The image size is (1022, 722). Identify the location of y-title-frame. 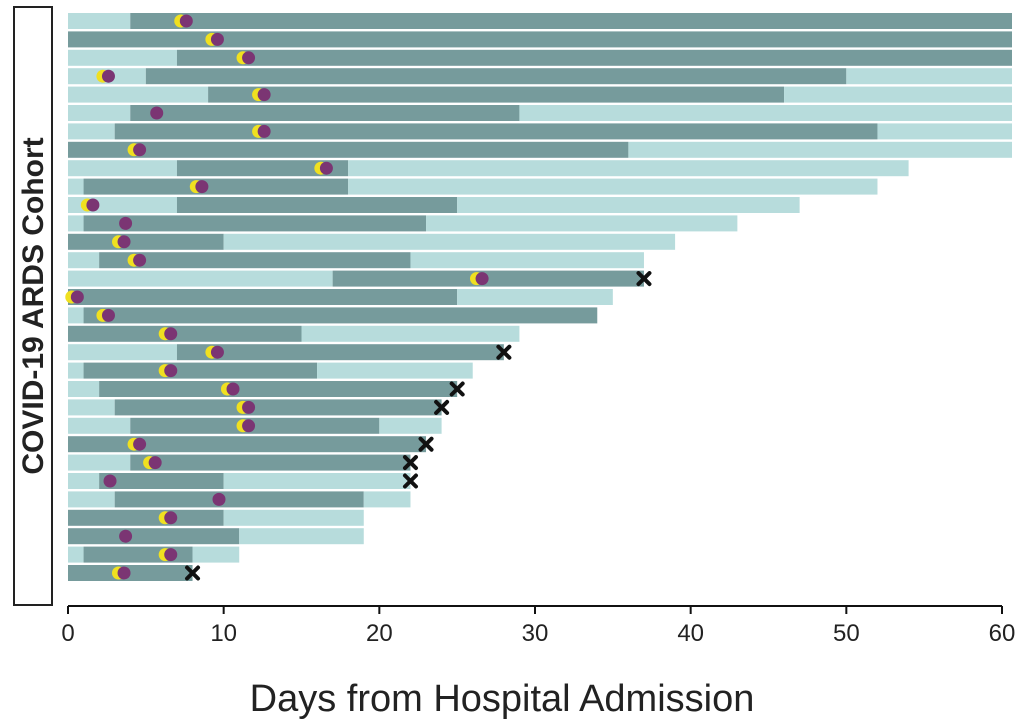
(33, 306).